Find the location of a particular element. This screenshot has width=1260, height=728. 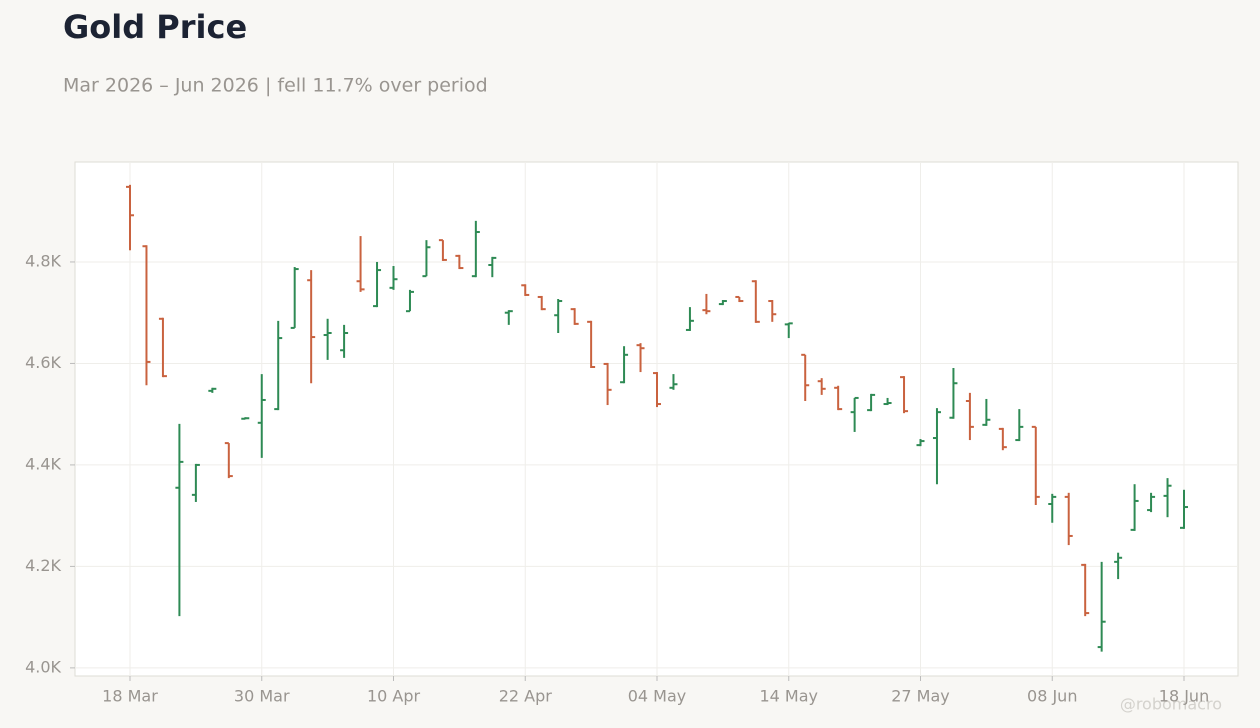

x-tick-label: 08 Jun is located at coordinates (1052, 696).